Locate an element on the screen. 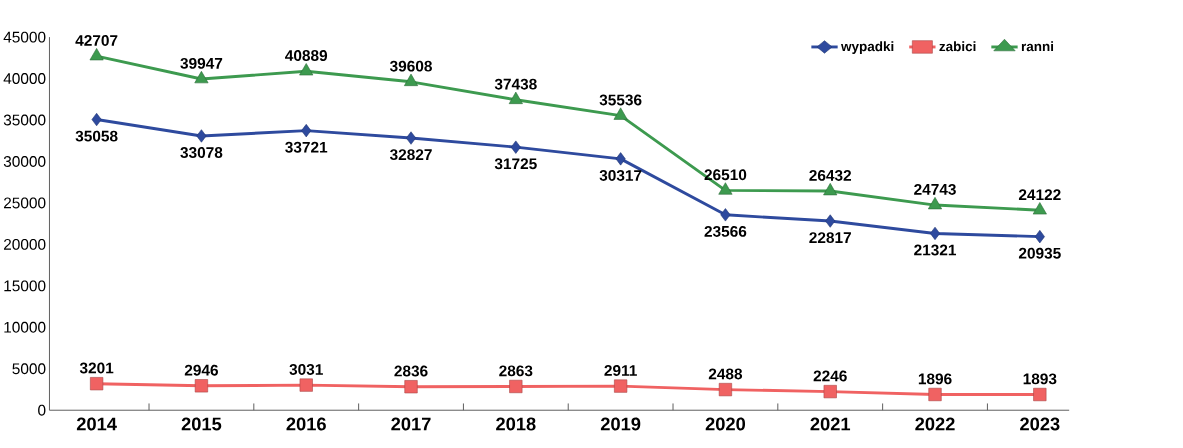  x-tick-label: 2023 is located at coordinates (1040, 424).